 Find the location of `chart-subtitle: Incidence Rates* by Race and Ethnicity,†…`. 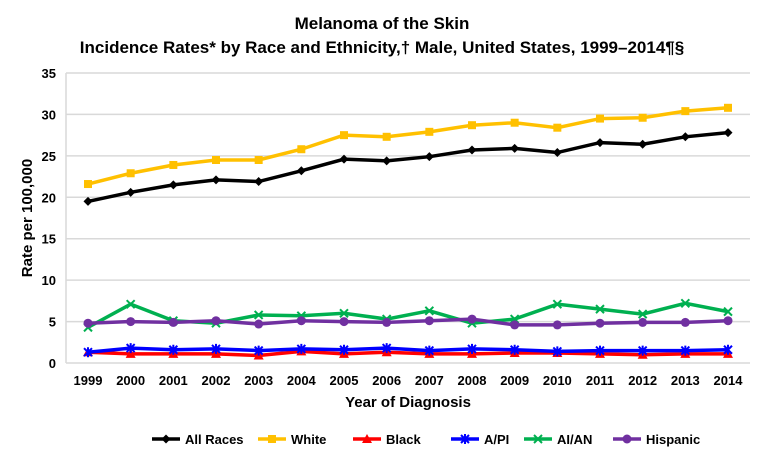

chart-subtitle: Incidence Rates* by Race and Ethnicity,†… is located at coordinates (382, 47).